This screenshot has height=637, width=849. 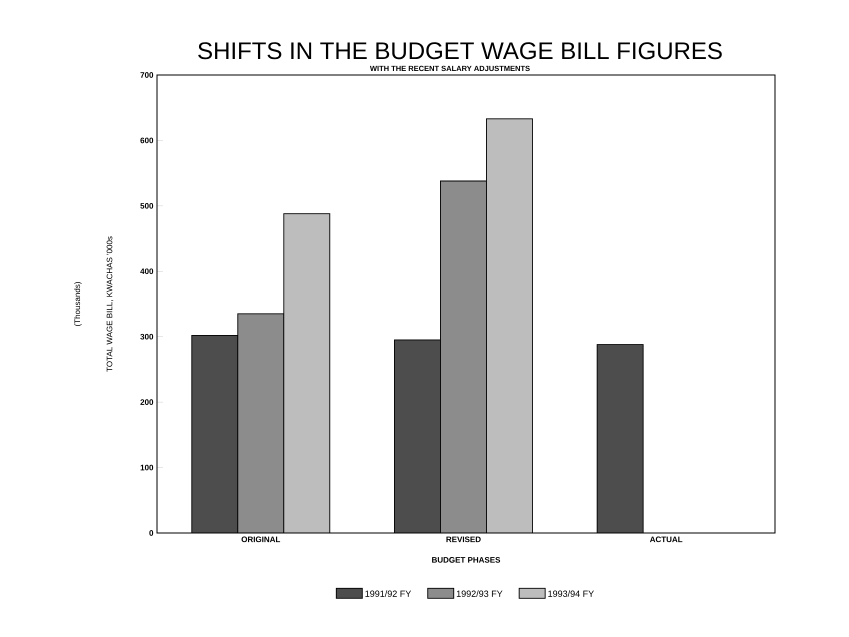 What do you see at coordinates (147, 141) in the screenshot?
I see `y-tick-label: 600` at bounding box center [147, 141].